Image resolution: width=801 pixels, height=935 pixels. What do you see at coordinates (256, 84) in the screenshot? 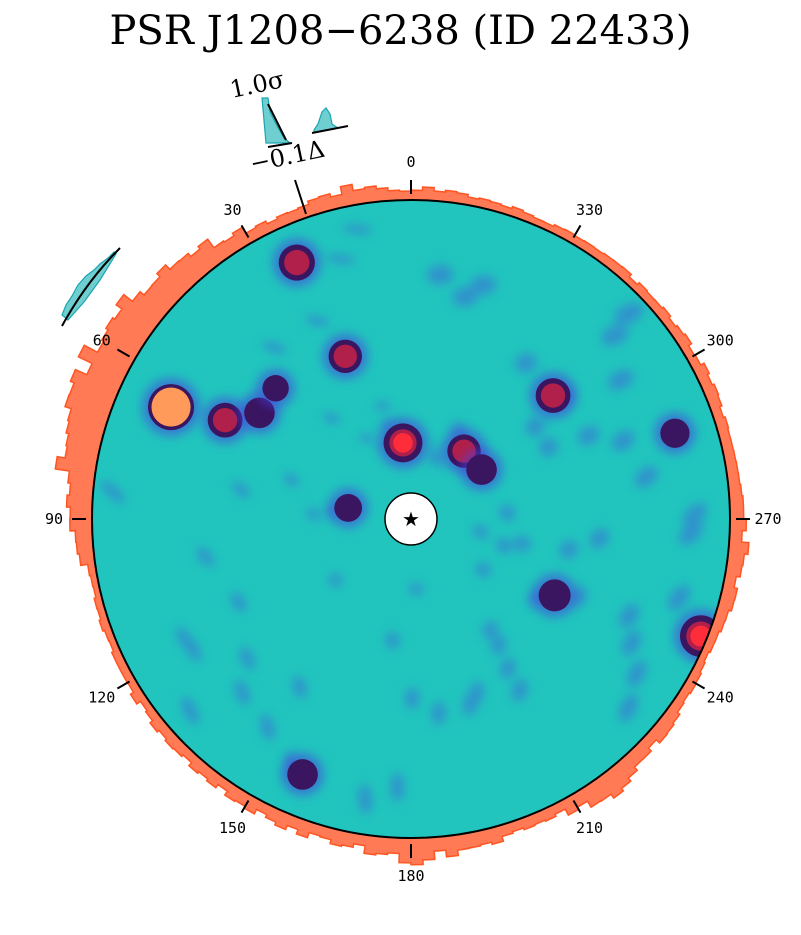
I see `key-sigma-label: 1.0σ` at bounding box center [256, 84].